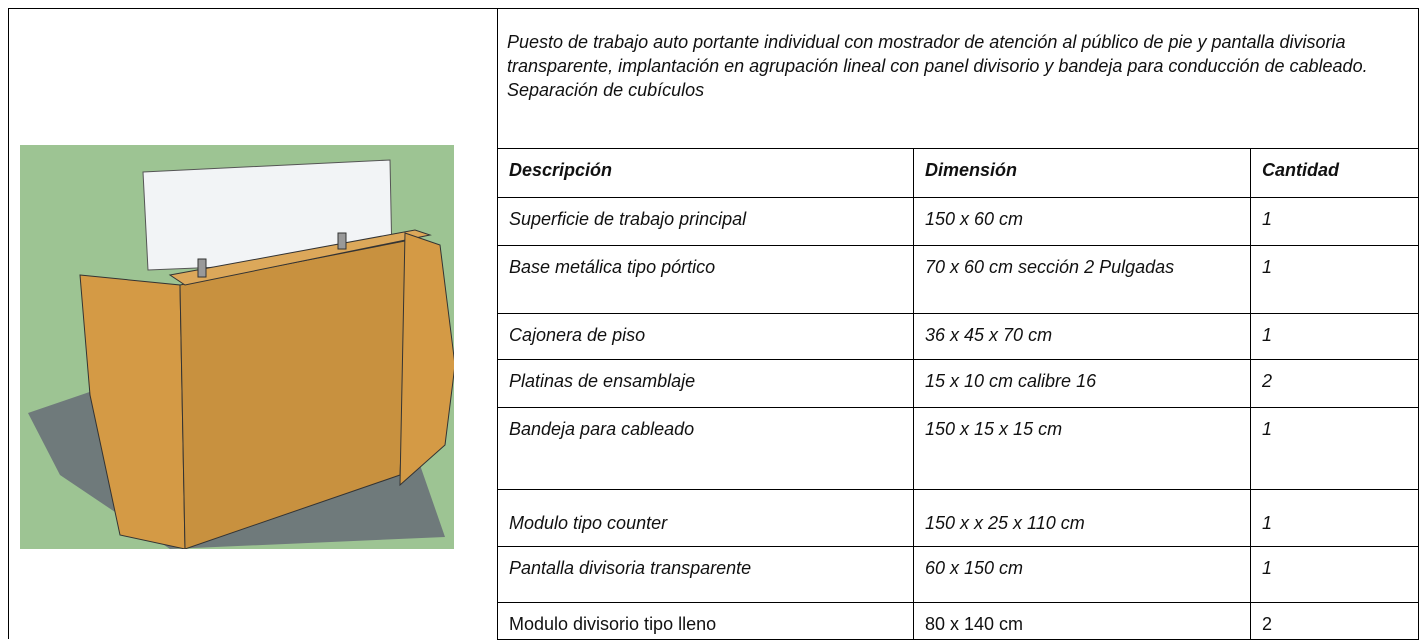 The height and width of the screenshot is (640, 1426). What do you see at coordinates (974, 624) in the screenshot?
I see `table-cell: 80 x 140 cm` at bounding box center [974, 624].